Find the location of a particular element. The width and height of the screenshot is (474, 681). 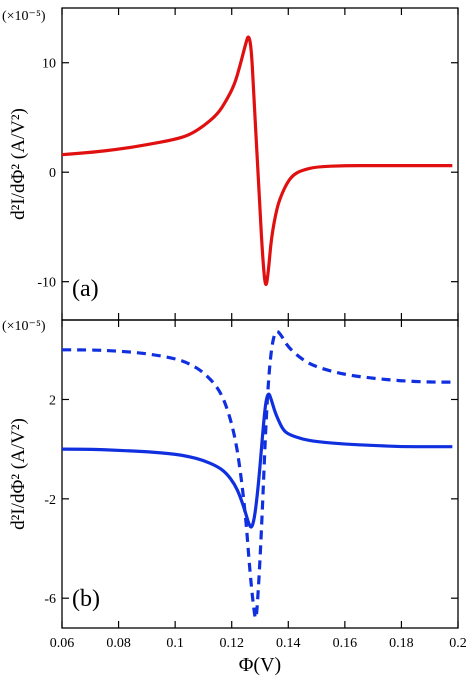

panel-a-y-axis-label: d²I/dΦ² (A/V²) is located at coordinates (18, 164).